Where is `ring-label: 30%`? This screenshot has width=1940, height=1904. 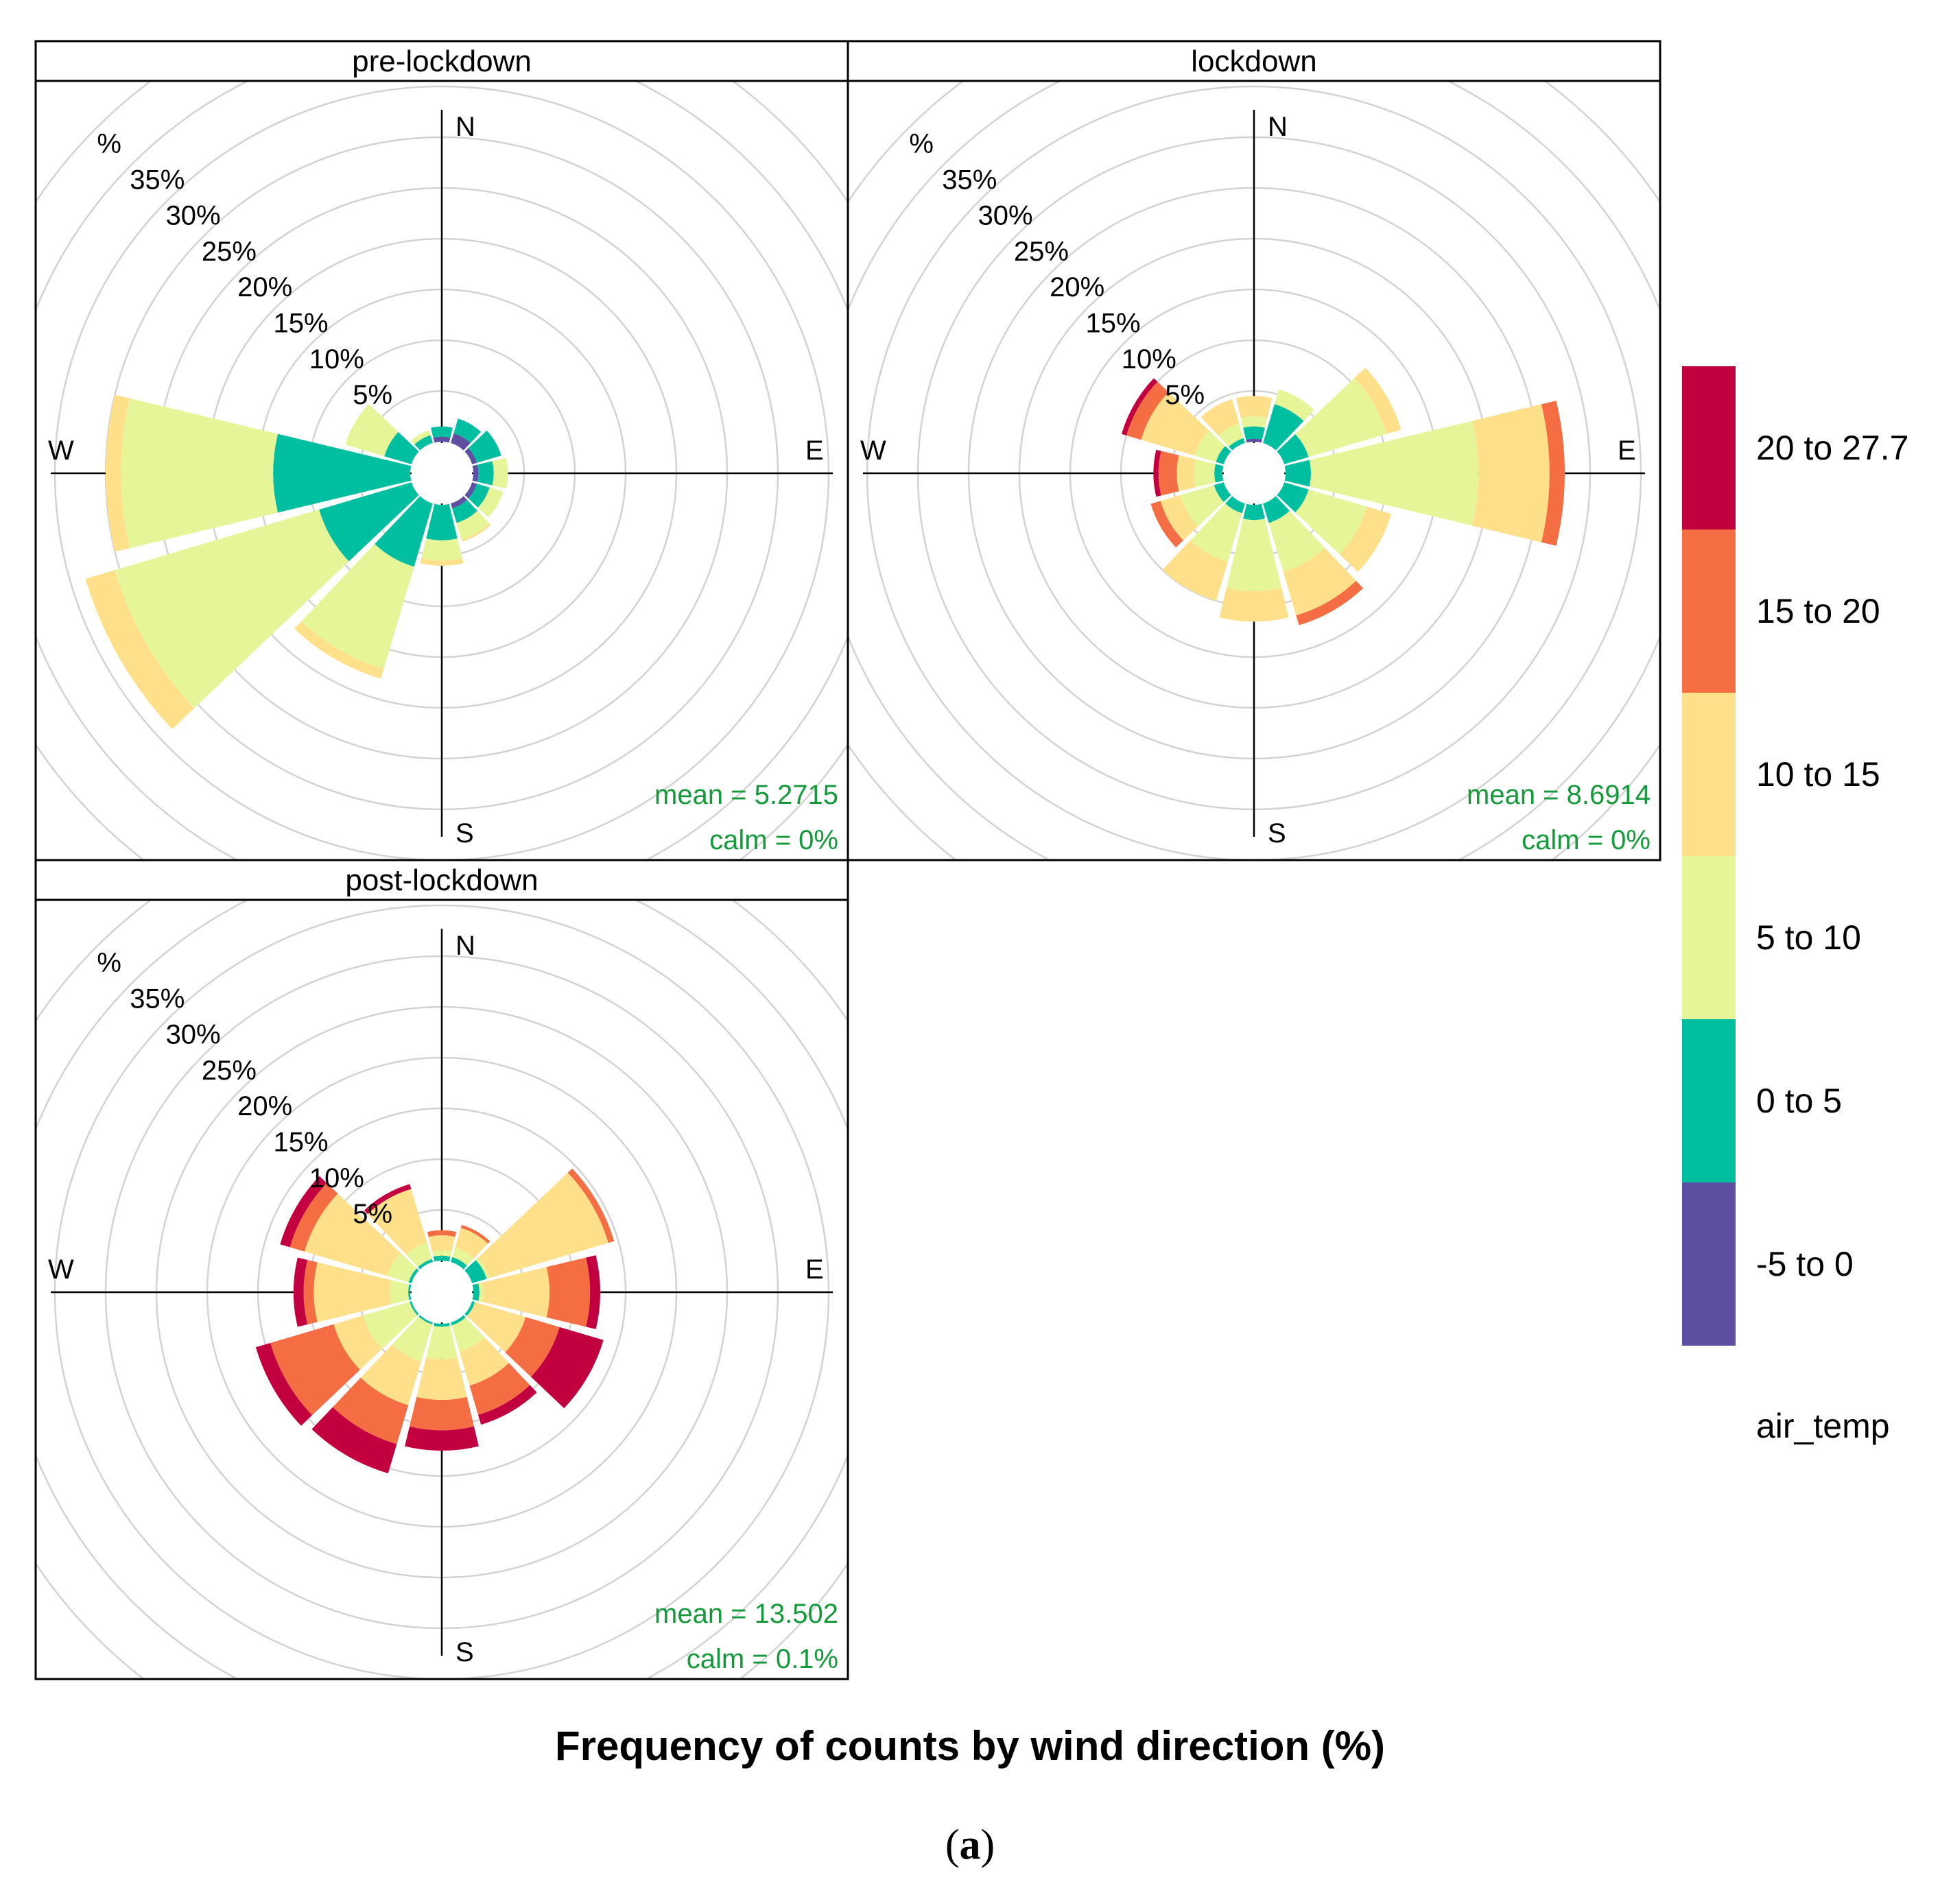
ring-label: 30% is located at coordinates (193, 1035).